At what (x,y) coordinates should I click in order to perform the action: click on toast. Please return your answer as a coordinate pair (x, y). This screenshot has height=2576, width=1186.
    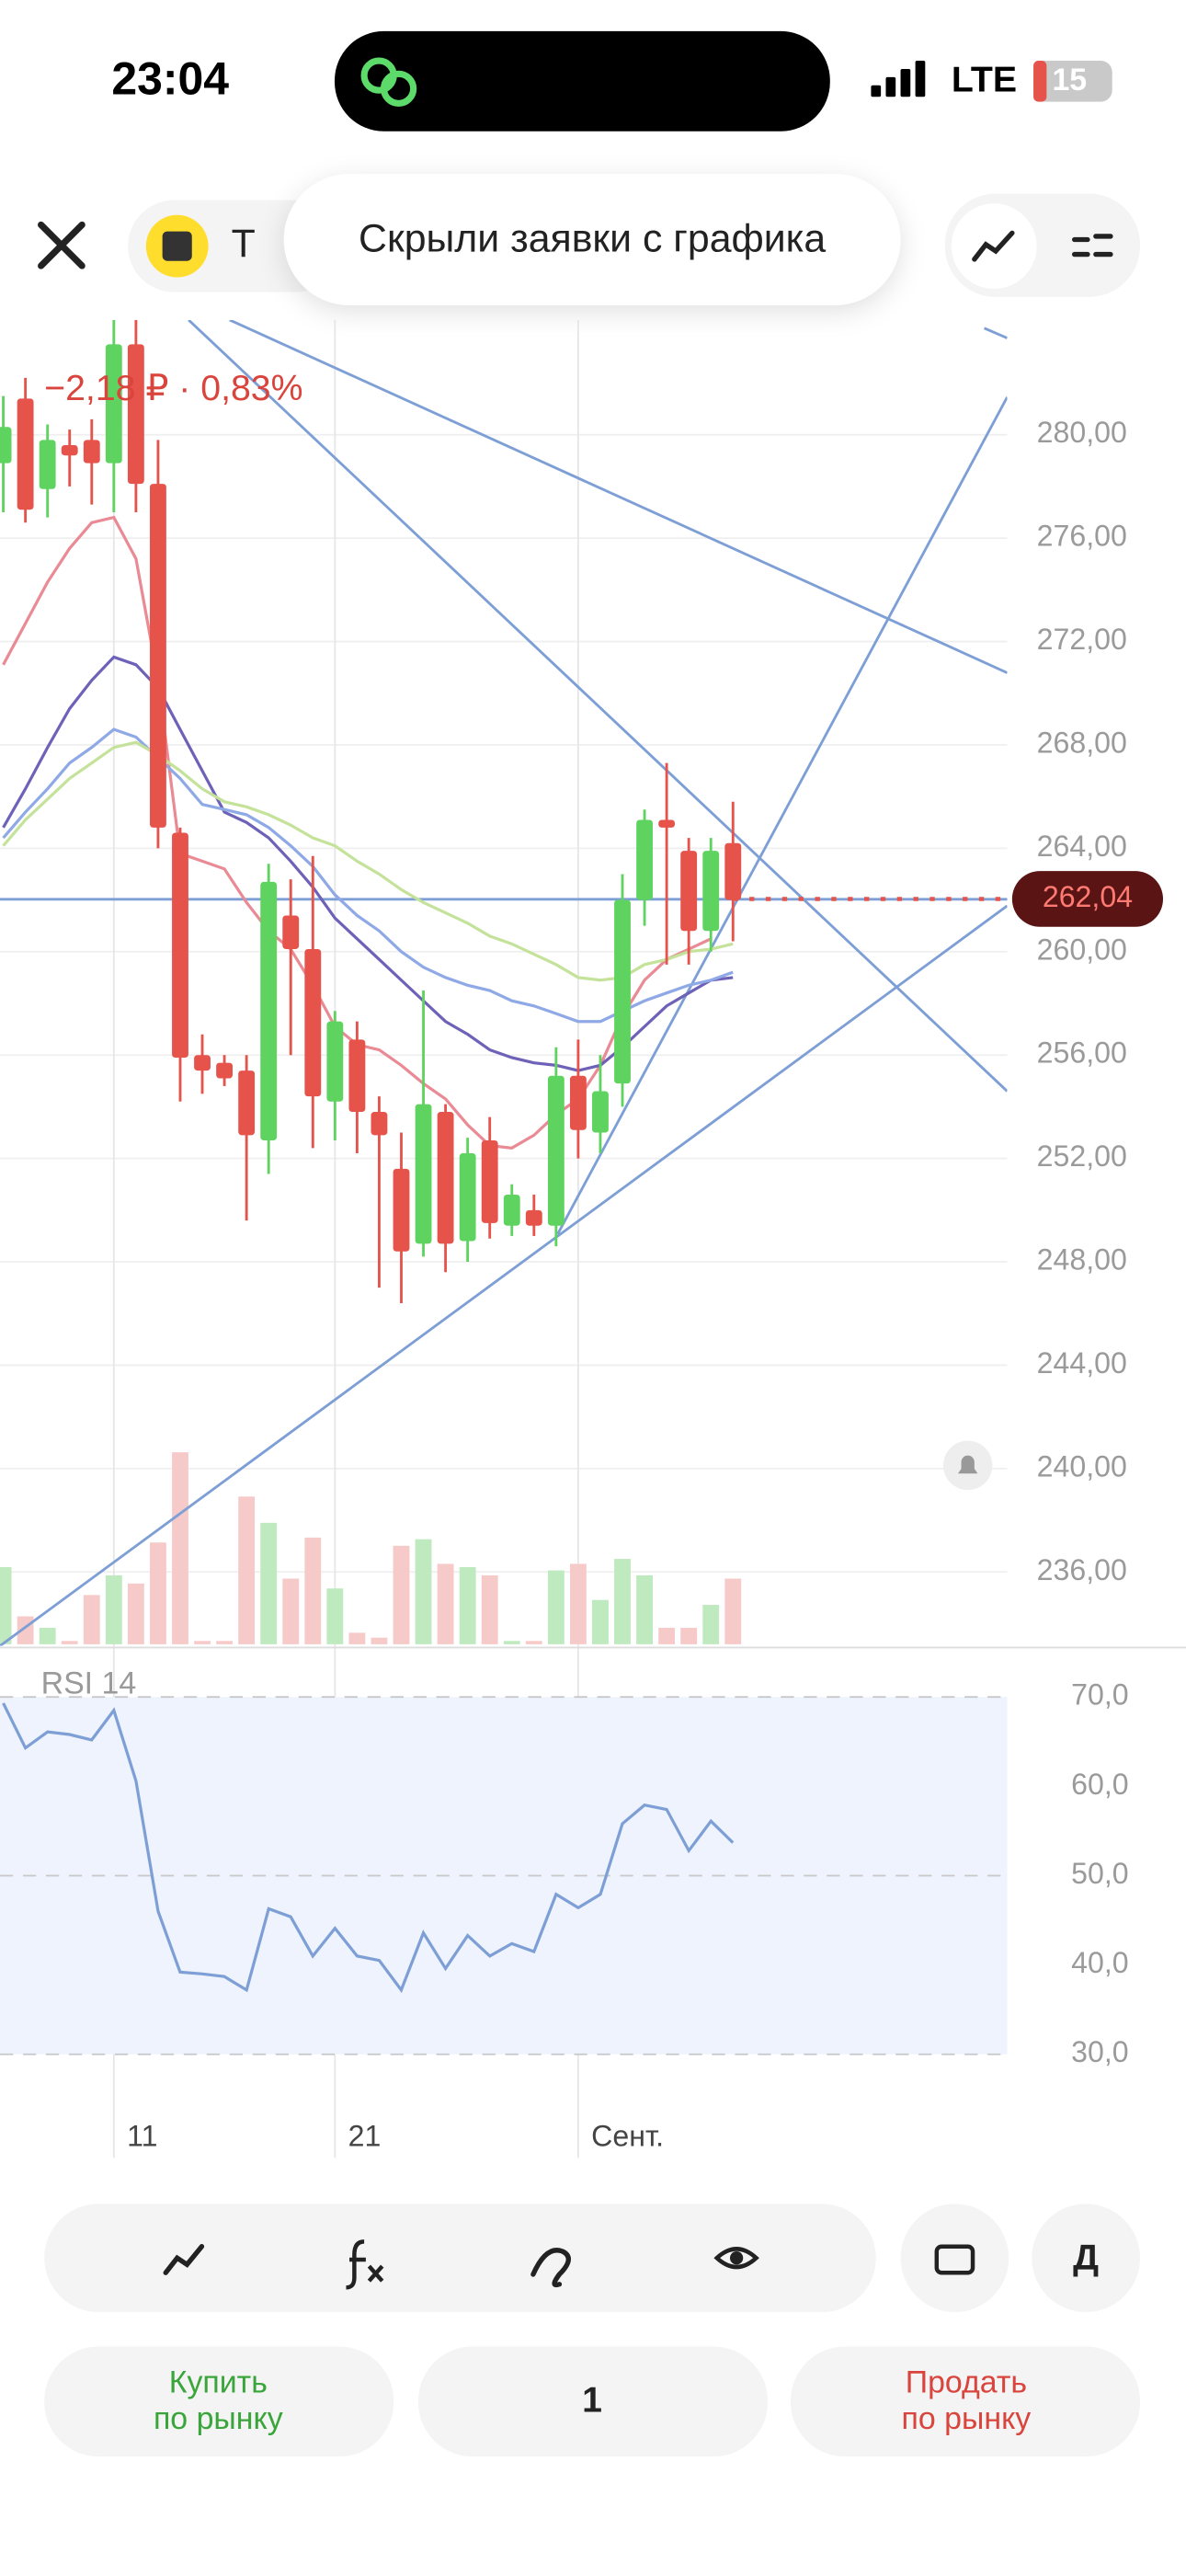
    Looking at the image, I should click on (592, 239).